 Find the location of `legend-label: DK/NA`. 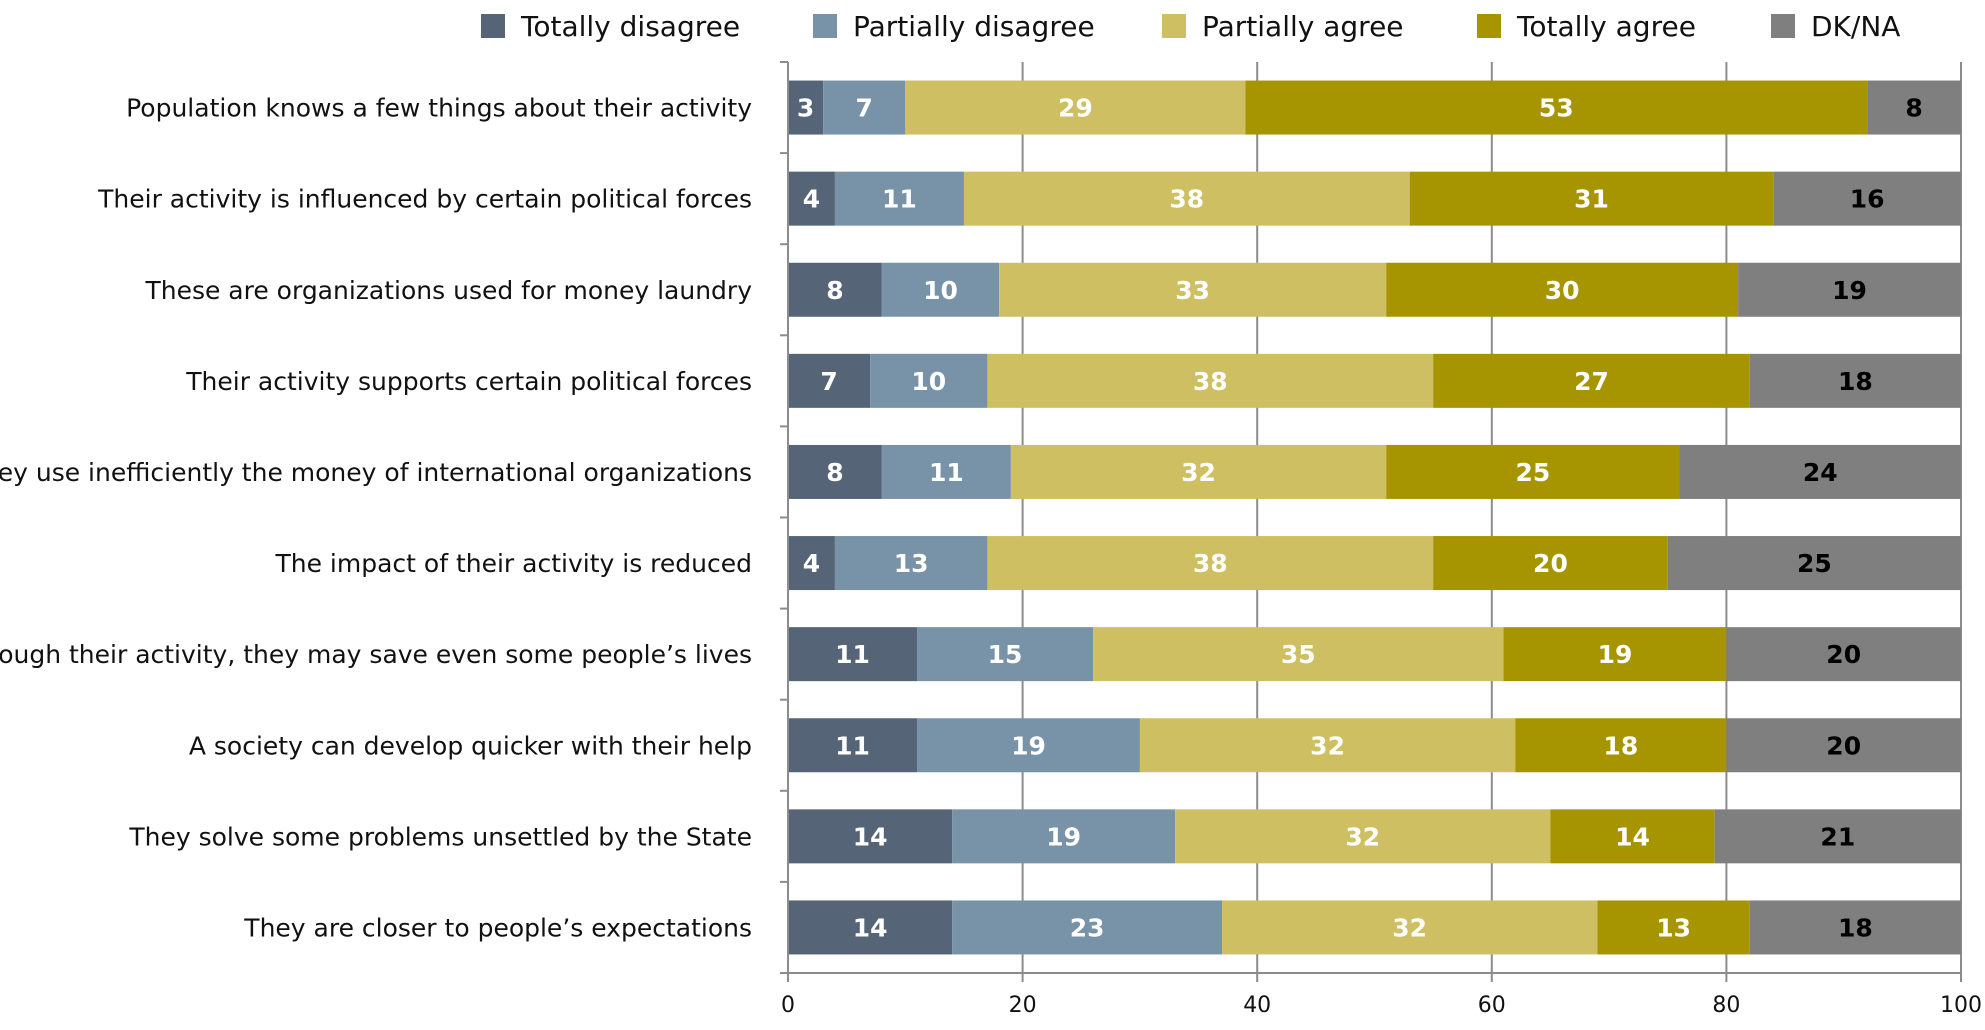

legend-label: DK/NA is located at coordinates (1855, 26).